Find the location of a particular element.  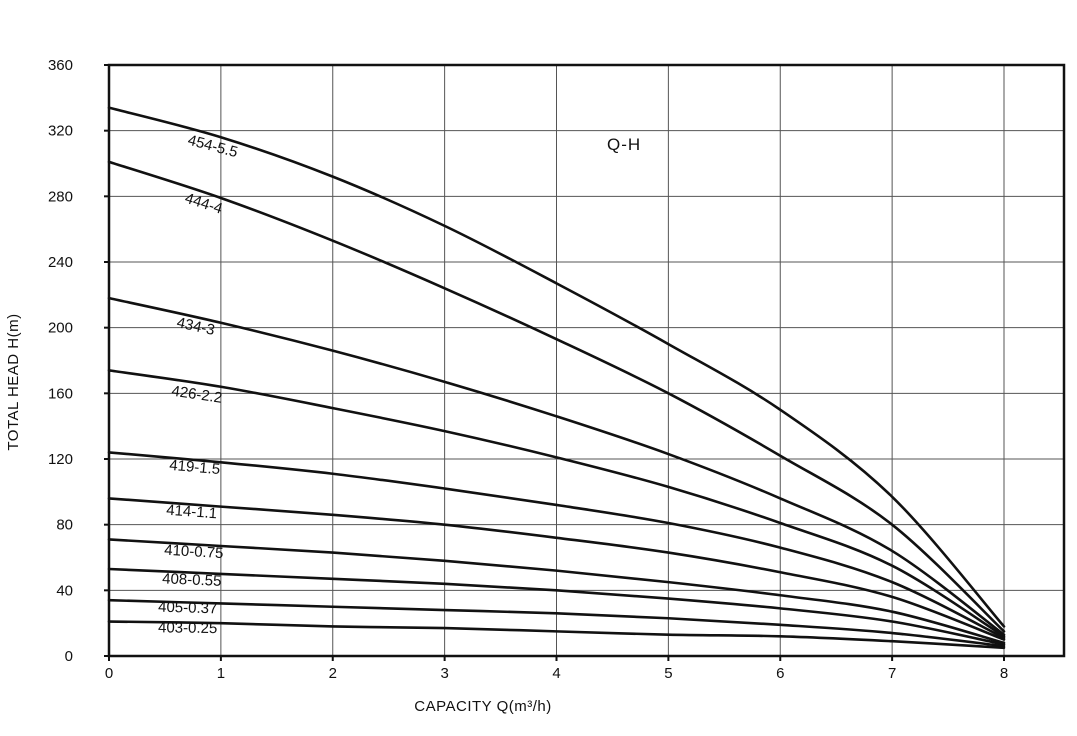

curve-label: 405-0.37 is located at coordinates (188, 608).